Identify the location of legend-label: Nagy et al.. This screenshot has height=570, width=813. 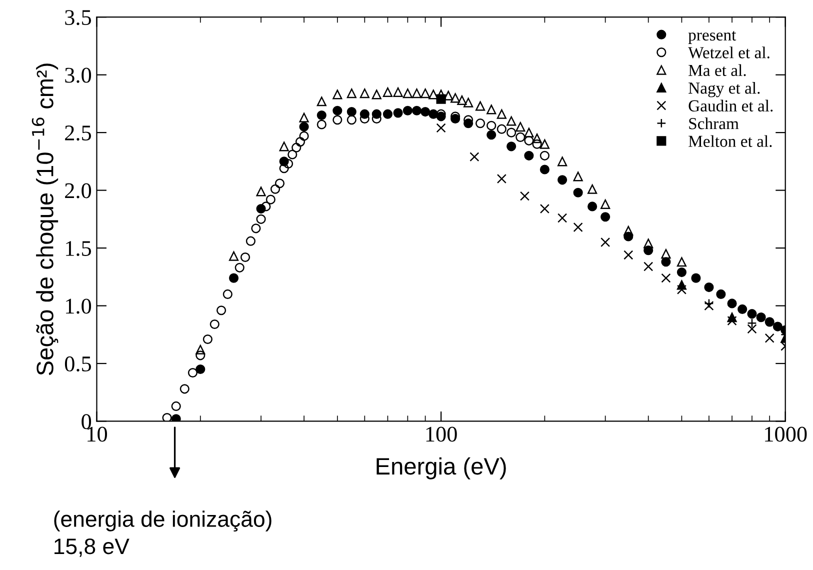
(724, 90).